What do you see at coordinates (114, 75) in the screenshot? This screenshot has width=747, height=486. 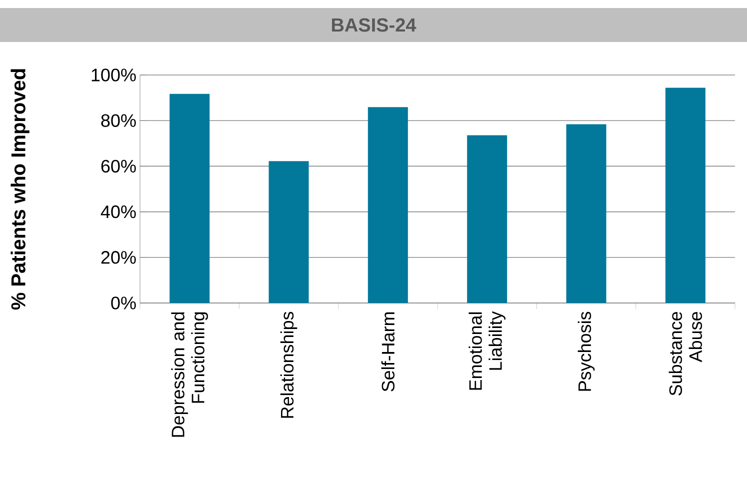 I see `y-tick-label: 100%` at bounding box center [114, 75].